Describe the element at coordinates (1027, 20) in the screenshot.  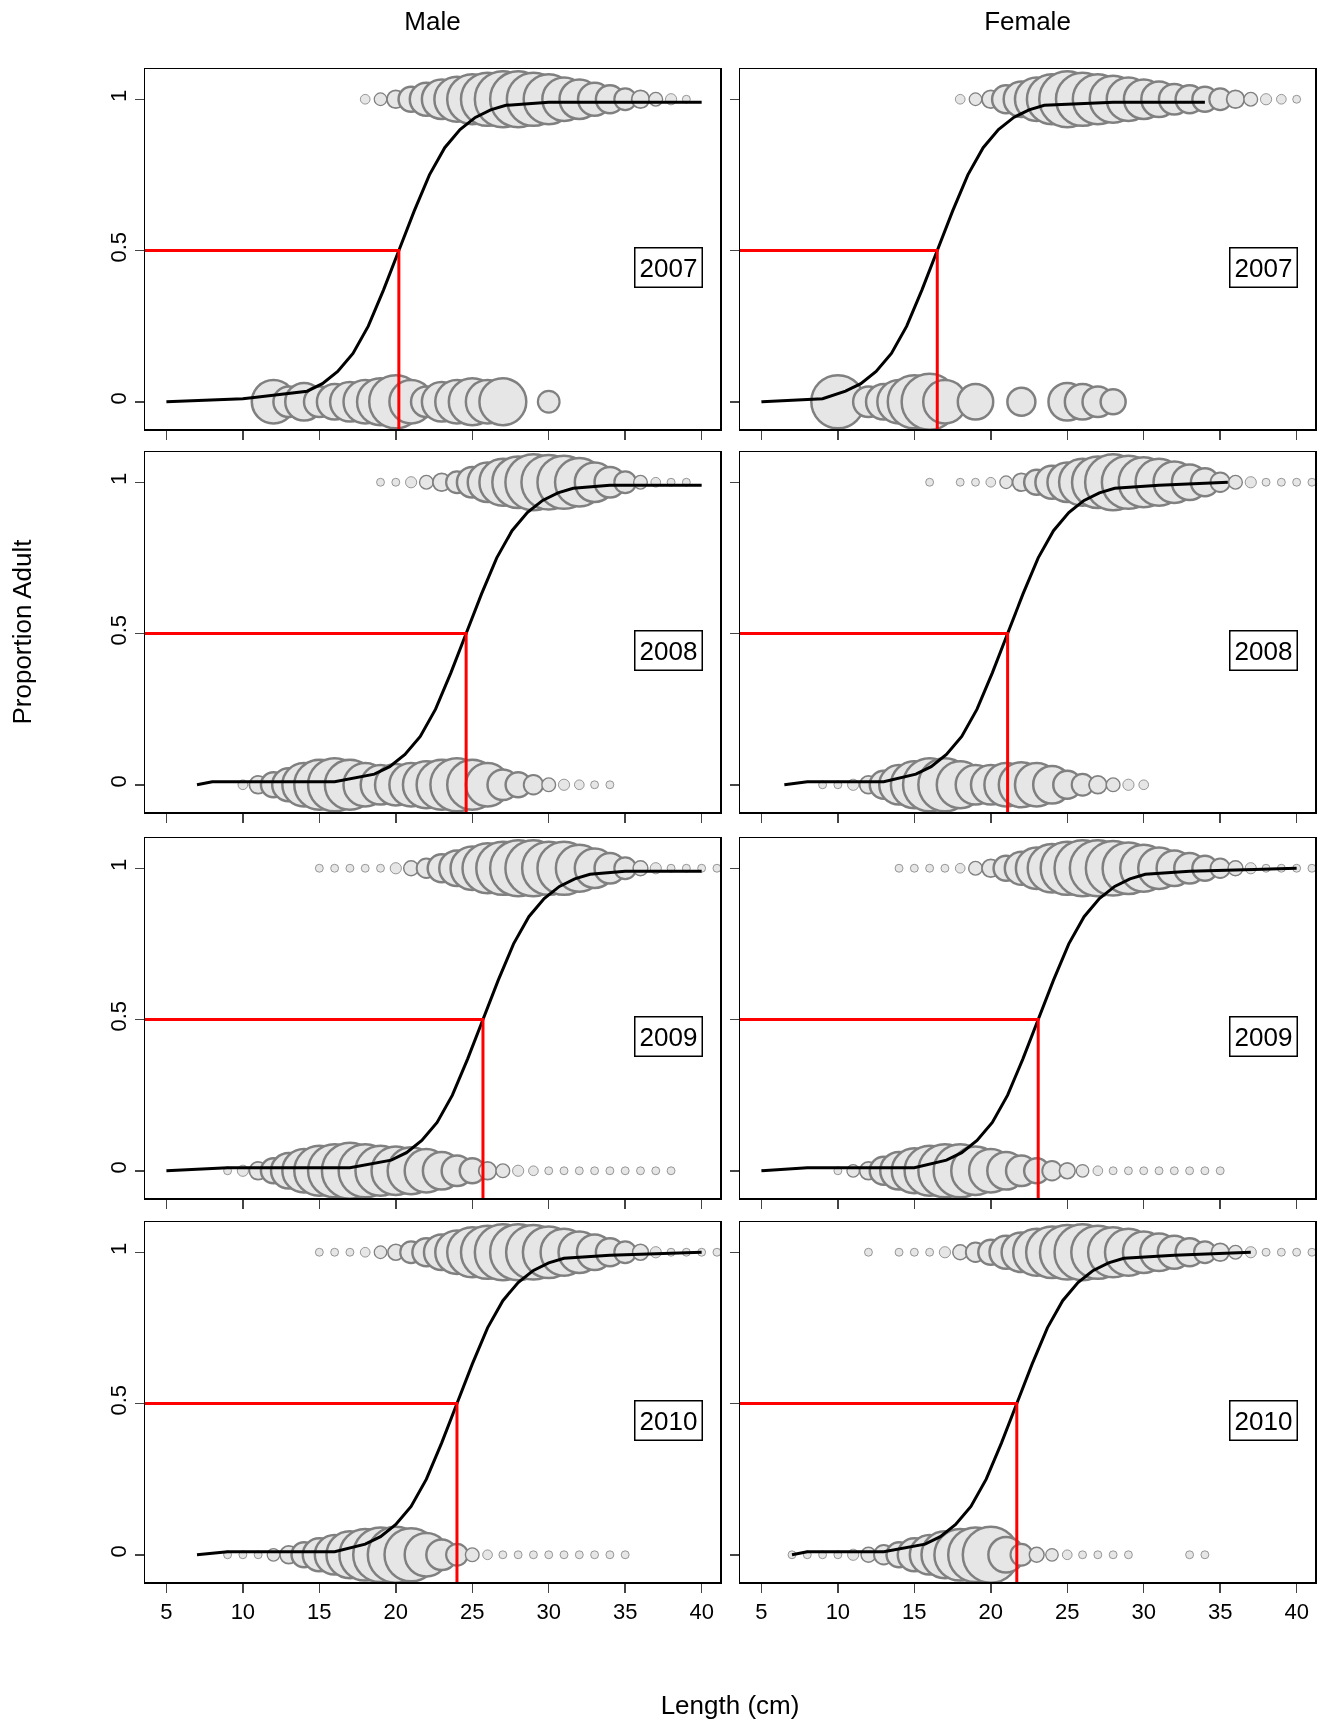
I see `chart-title: Female` at that location.